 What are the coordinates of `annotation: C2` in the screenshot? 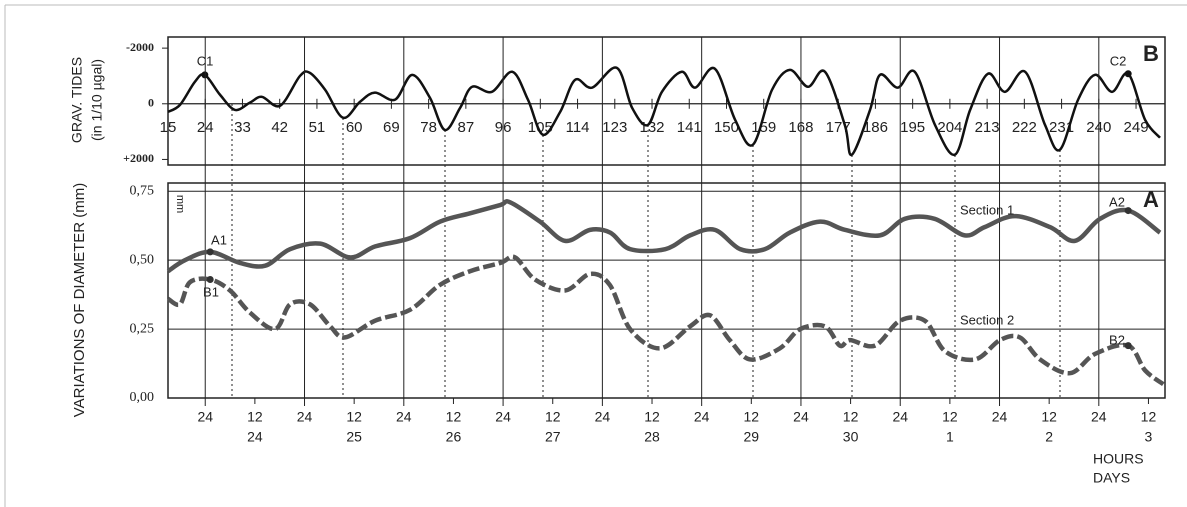 It's located at (1118, 60).